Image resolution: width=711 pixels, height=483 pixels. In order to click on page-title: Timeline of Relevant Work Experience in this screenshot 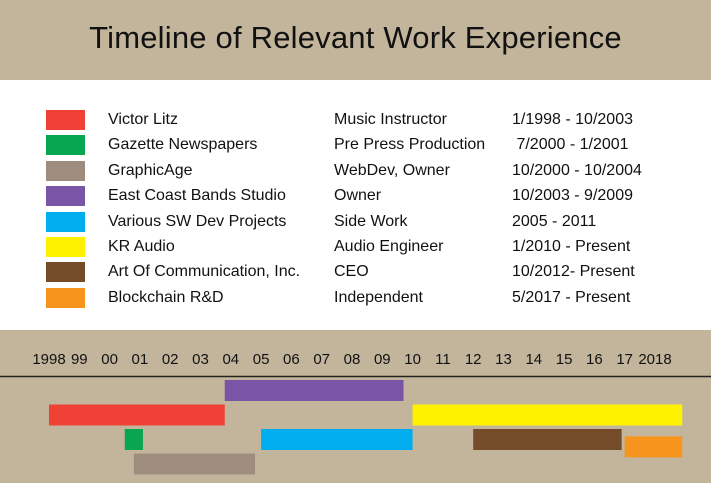, I will do `click(355, 37)`.